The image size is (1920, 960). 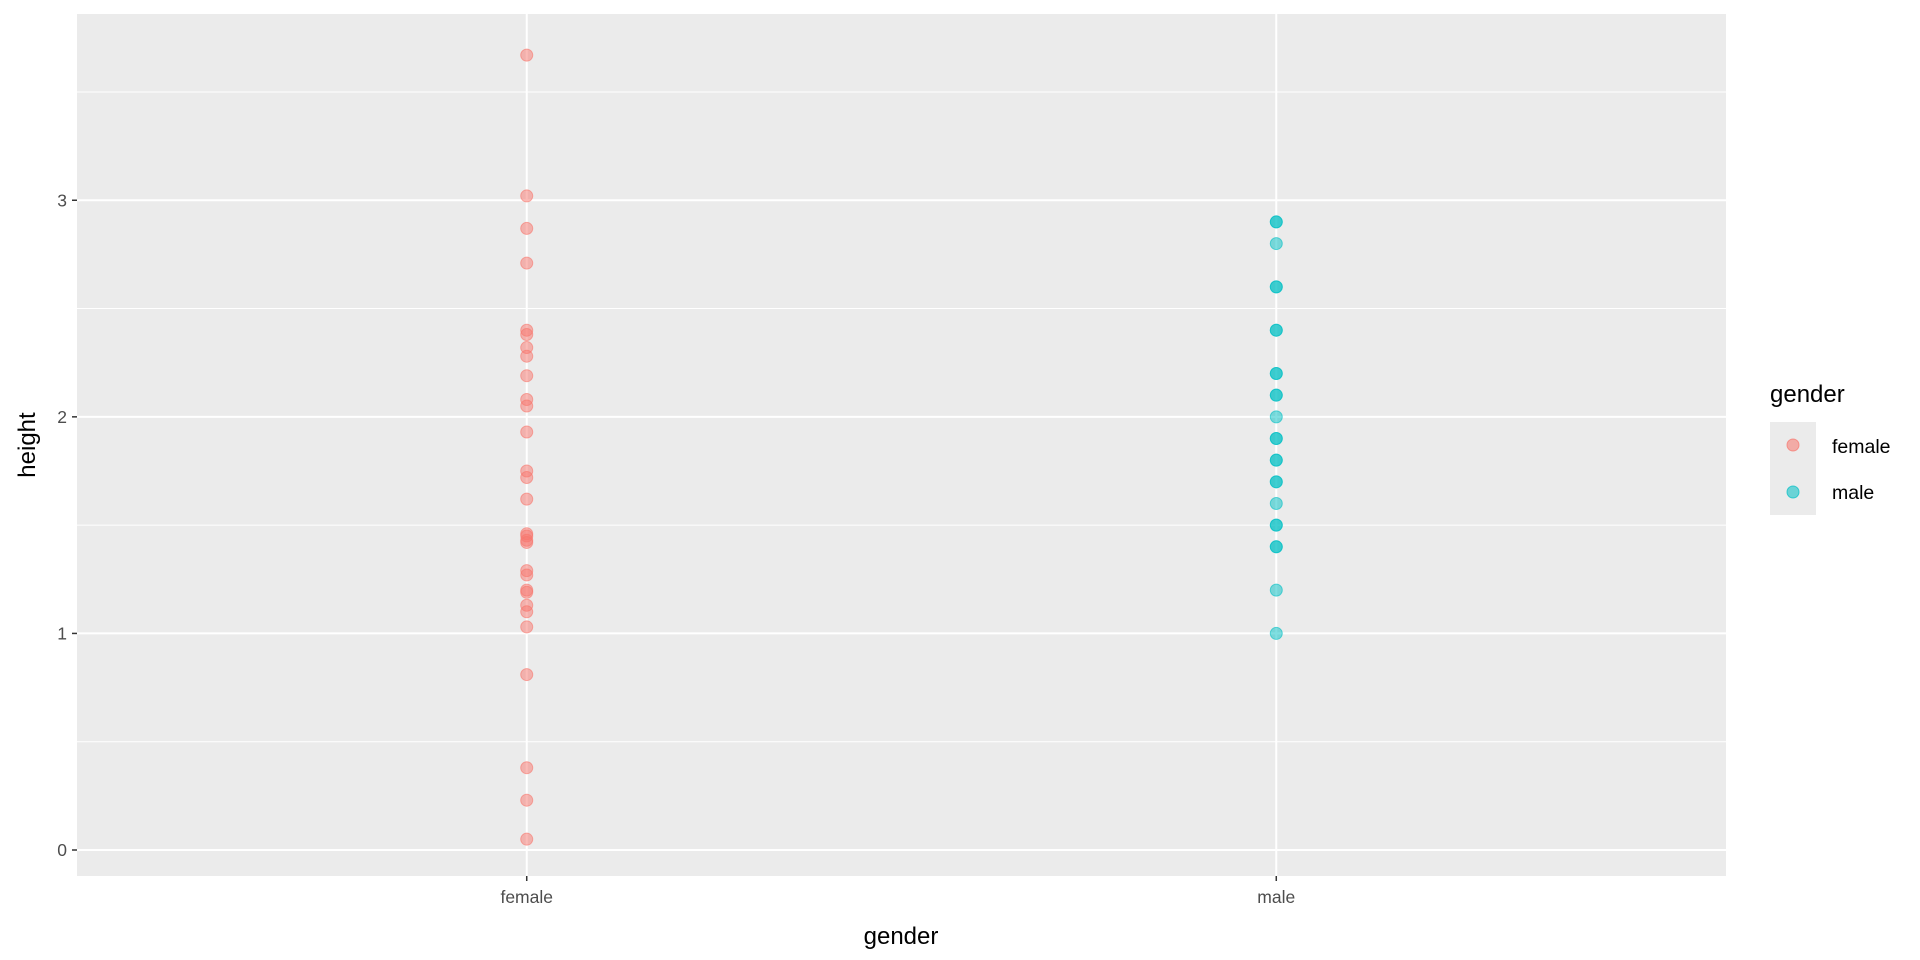 I want to click on y-tick-label: 1, so click(x=62, y=633).